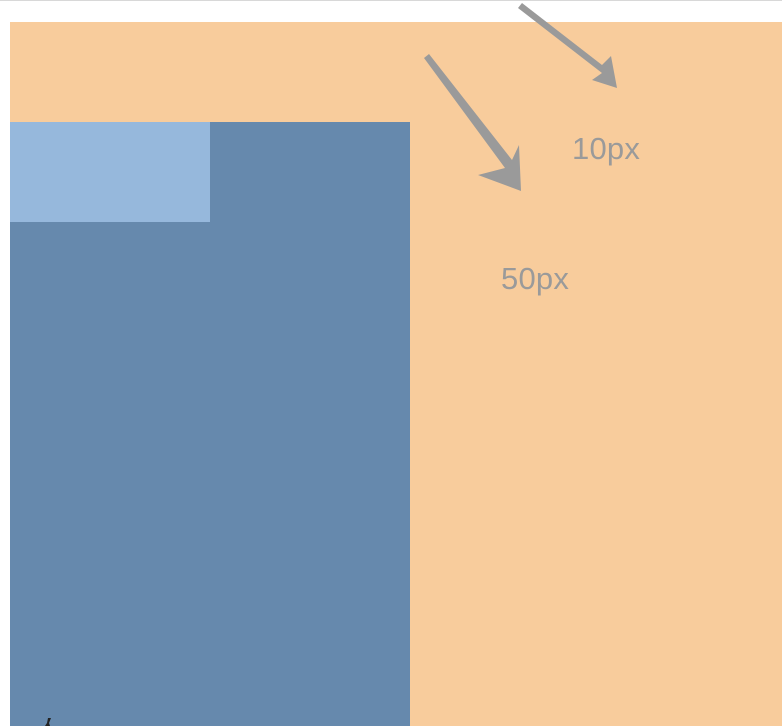 Image resolution: width=782 pixels, height=726 pixels. Describe the element at coordinates (48, 722) in the screenshot. I see `cursor-mark` at that location.